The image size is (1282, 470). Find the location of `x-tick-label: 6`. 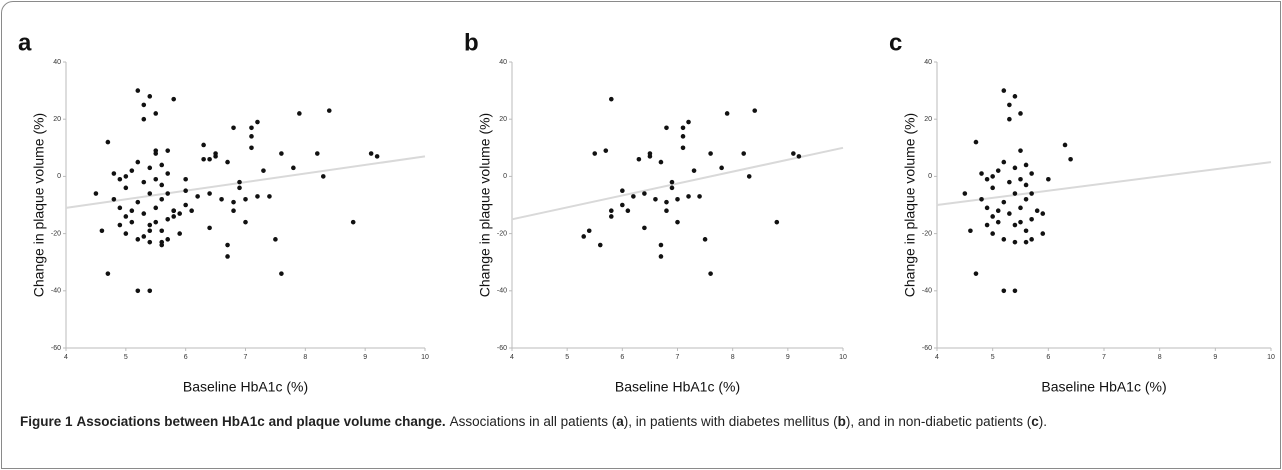

x-tick-label: 6 is located at coordinates (622, 357).